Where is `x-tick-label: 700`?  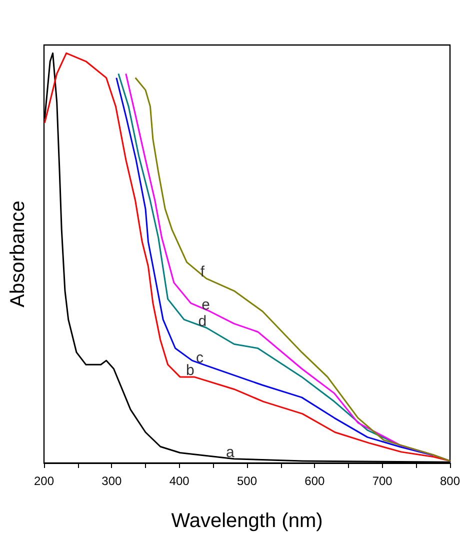 x-tick-label: 700 is located at coordinates (382, 481).